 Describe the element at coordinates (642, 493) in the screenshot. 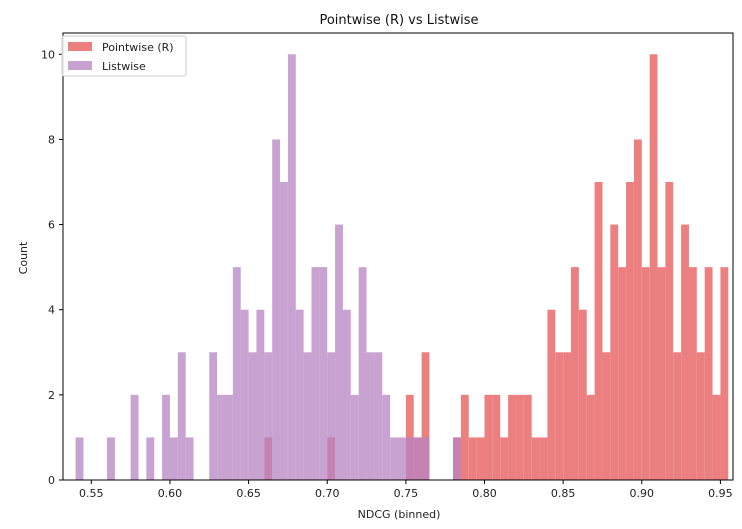

I see `x-tick-label: 0.90` at that location.